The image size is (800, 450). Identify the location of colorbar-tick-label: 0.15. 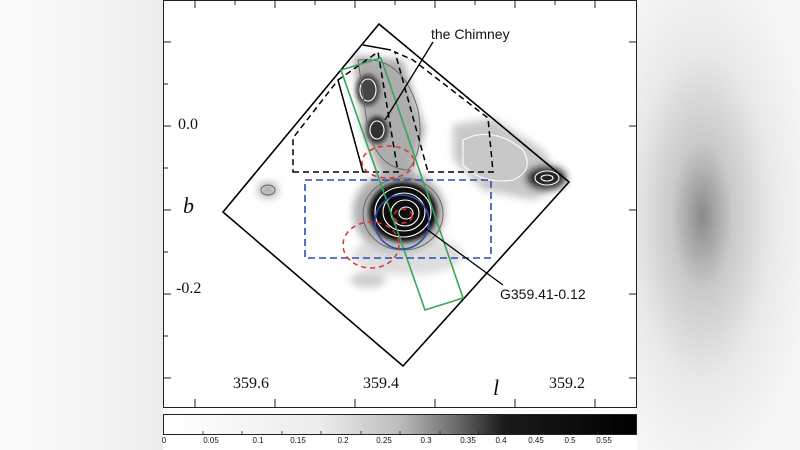
(298, 440).